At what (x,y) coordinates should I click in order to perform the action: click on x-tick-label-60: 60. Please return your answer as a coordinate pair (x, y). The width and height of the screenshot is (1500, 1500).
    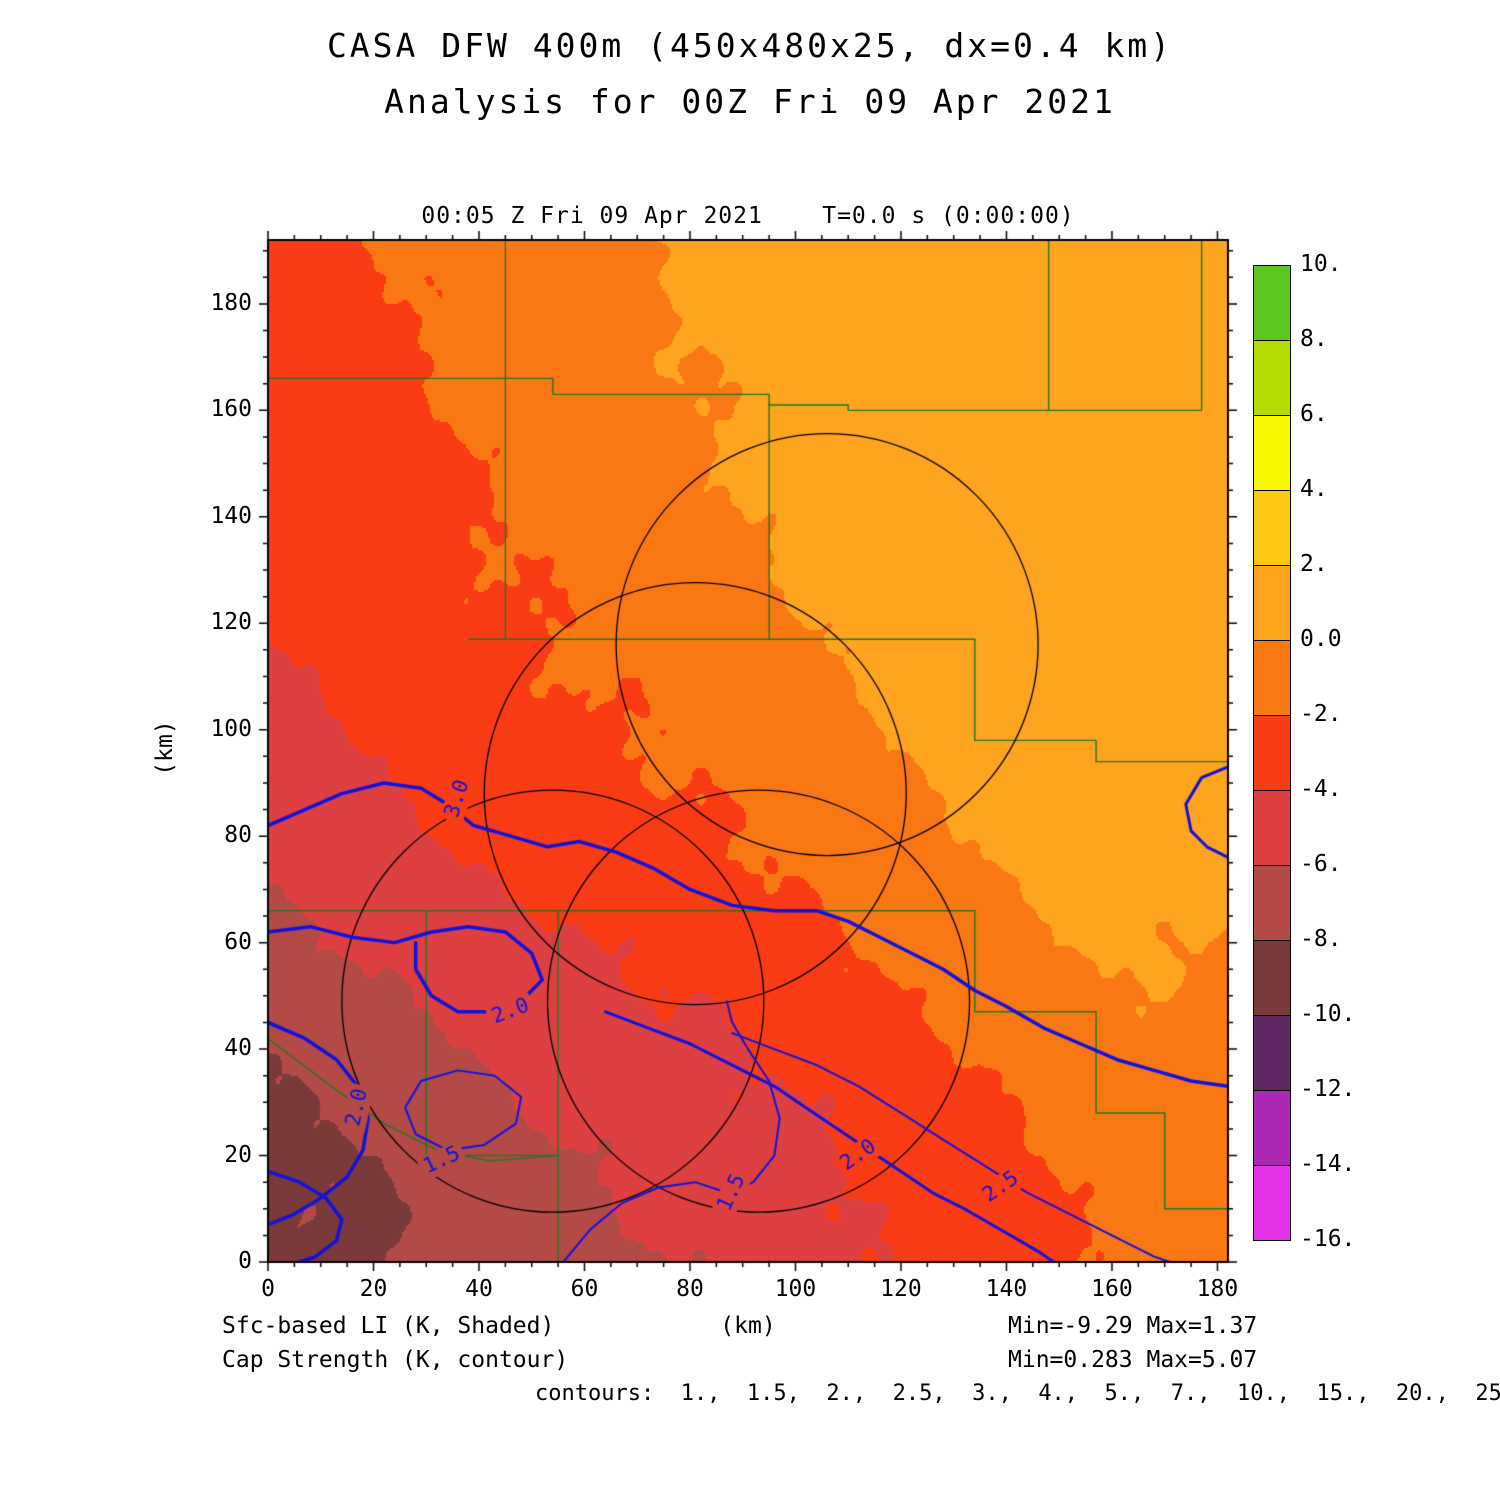
    Looking at the image, I should click on (584, 1289).